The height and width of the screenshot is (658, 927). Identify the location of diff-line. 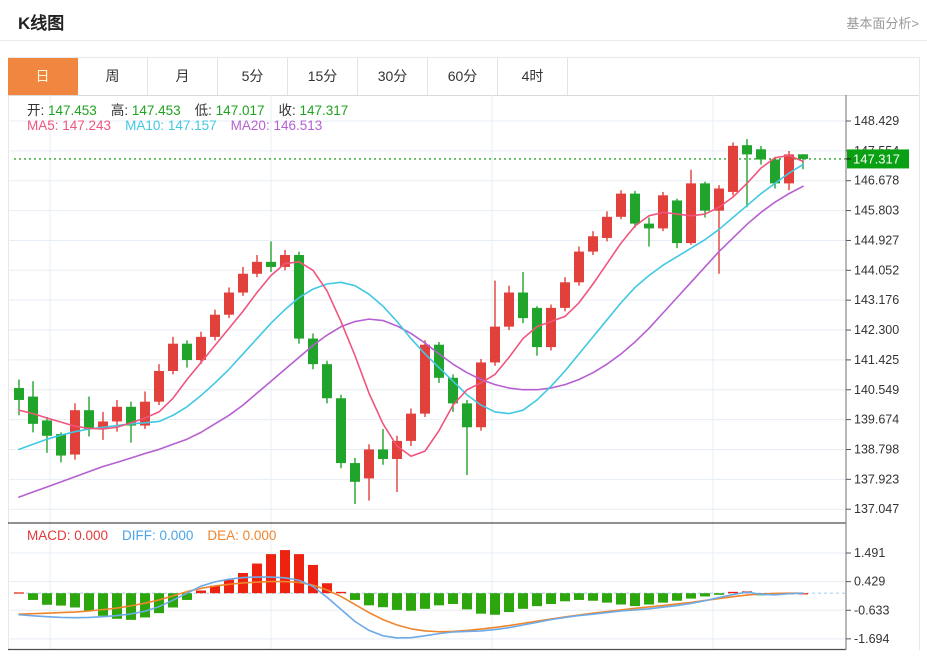
(411, 607).